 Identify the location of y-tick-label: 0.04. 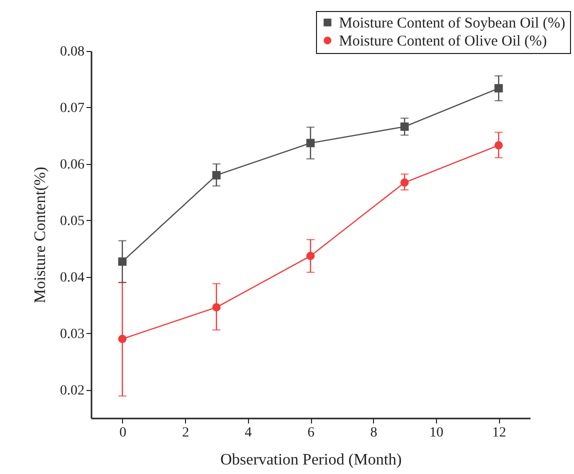
(72, 278).